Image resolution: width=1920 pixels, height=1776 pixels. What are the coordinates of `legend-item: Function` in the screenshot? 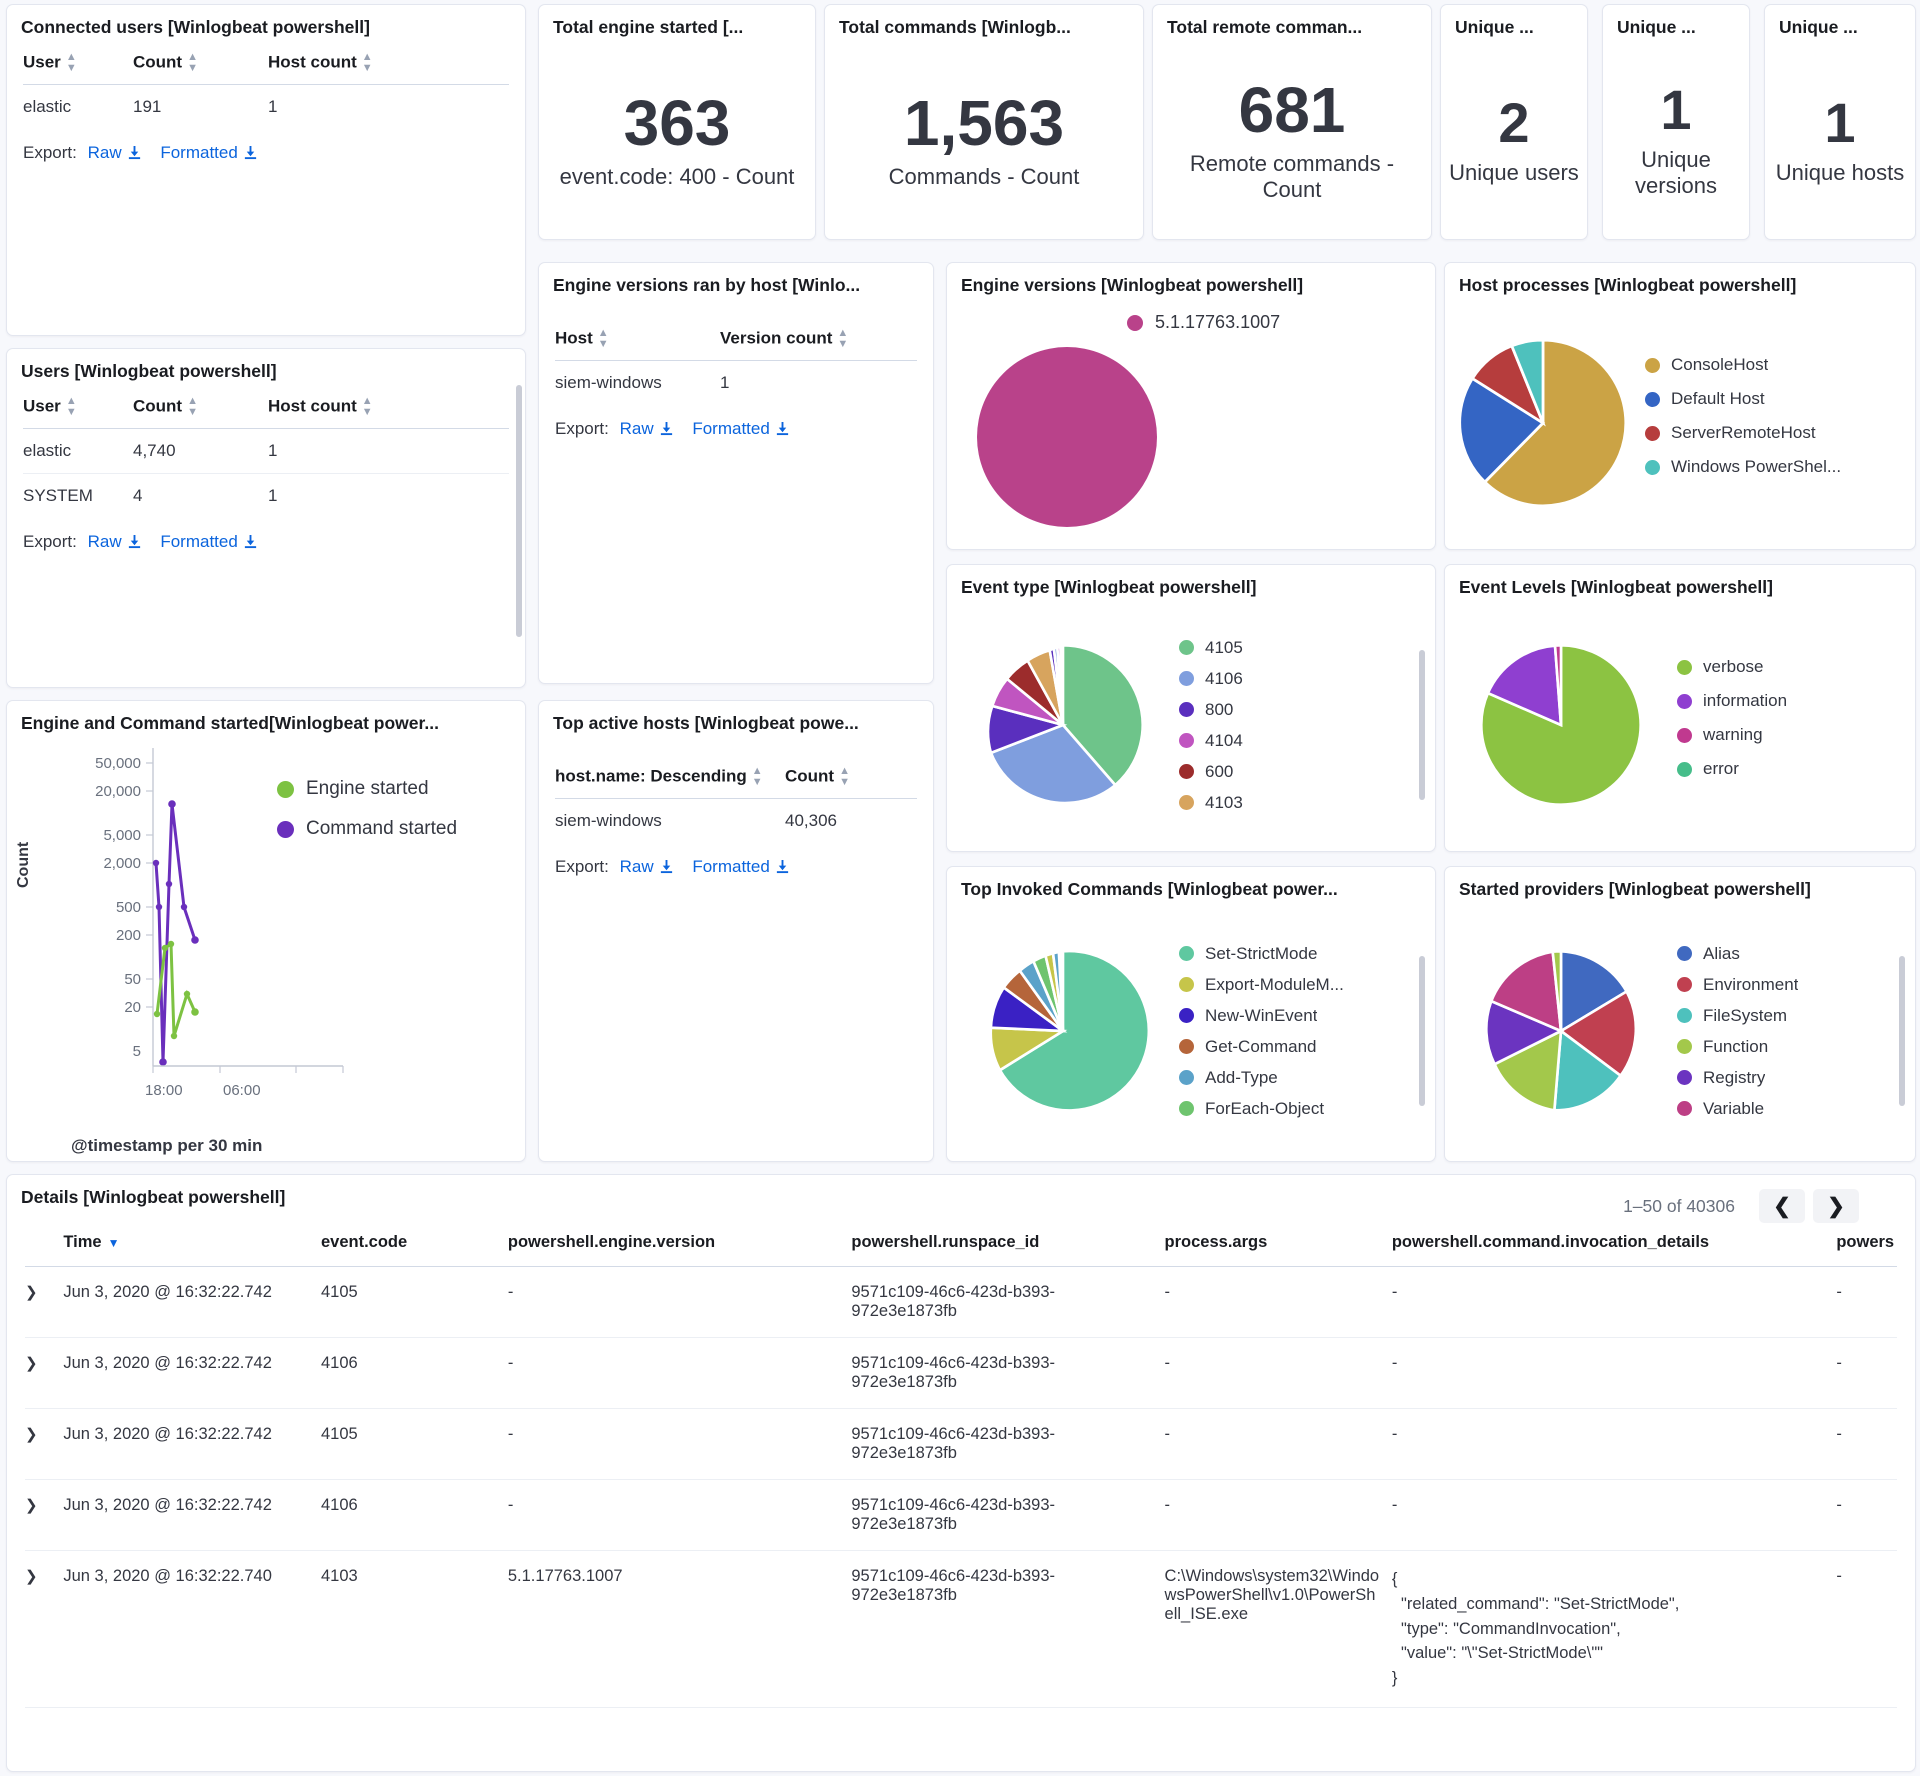 It's located at (1785, 1047).